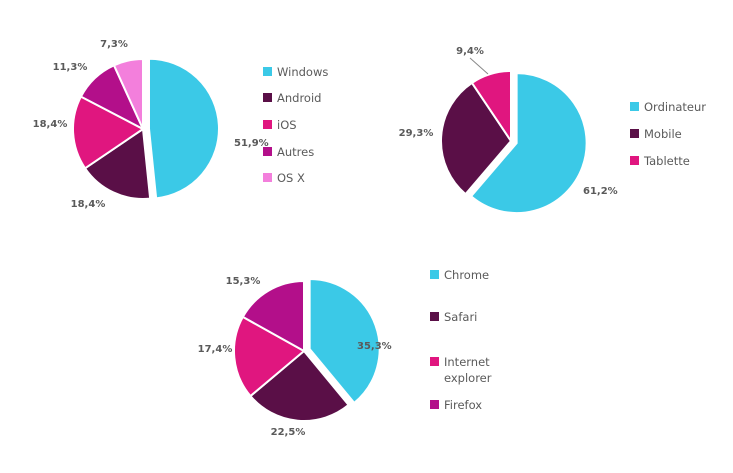 This screenshot has width=733, height=473. Describe the element at coordinates (344, 341) in the screenshot. I see `pie-slice-chrome` at that location.